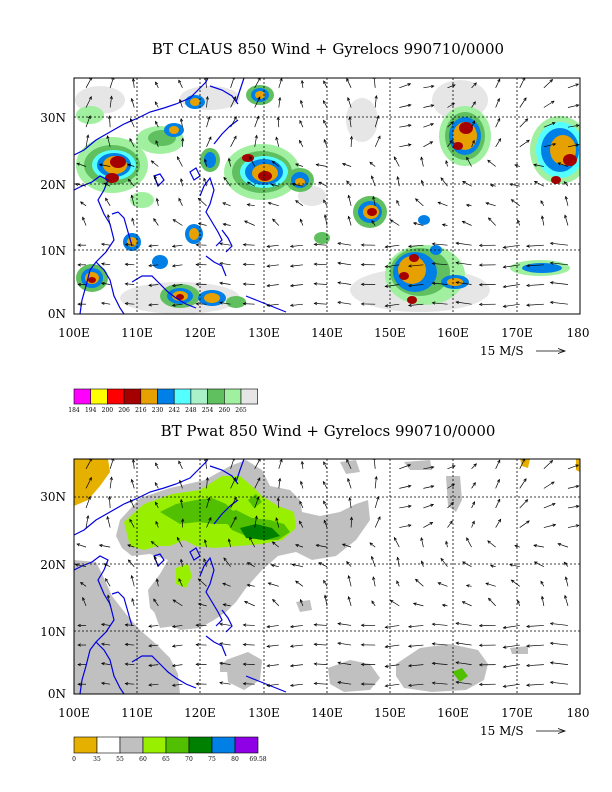 The height and width of the screenshot is (792, 612). What do you see at coordinates (74, 713) in the screenshot?
I see `panel2-xtick-100E: 100E` at bounding box center [74, 713].